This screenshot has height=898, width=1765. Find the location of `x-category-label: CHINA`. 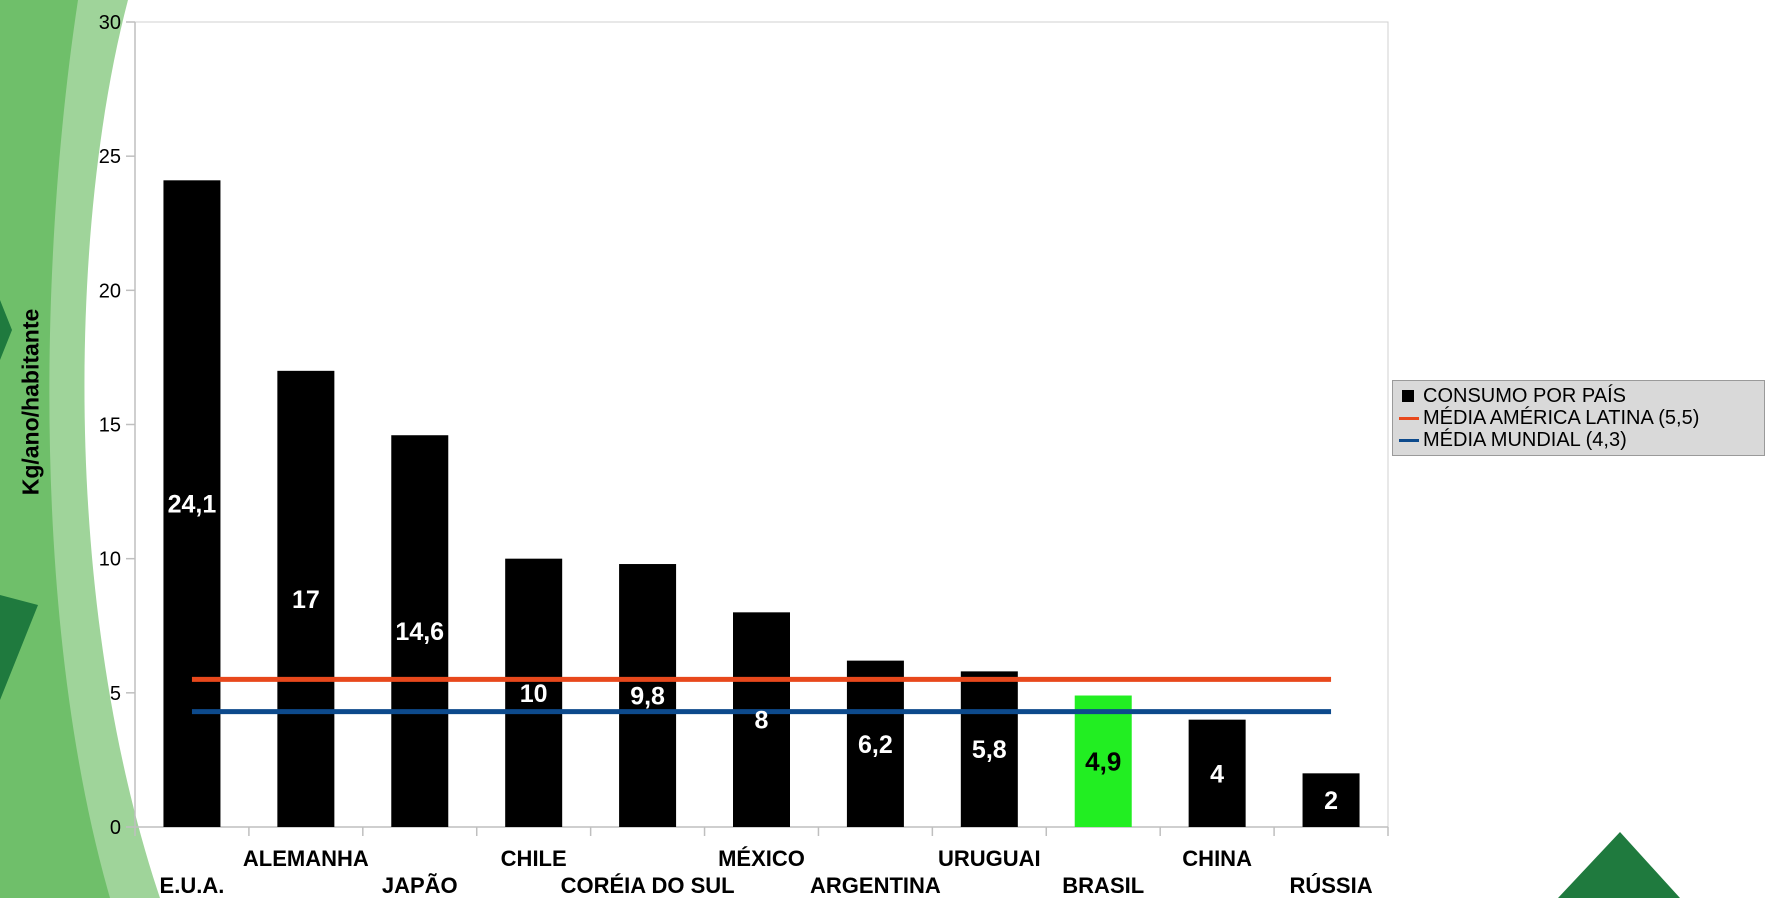

x-category-label: CHINA is located at coordinates (1217, 858).